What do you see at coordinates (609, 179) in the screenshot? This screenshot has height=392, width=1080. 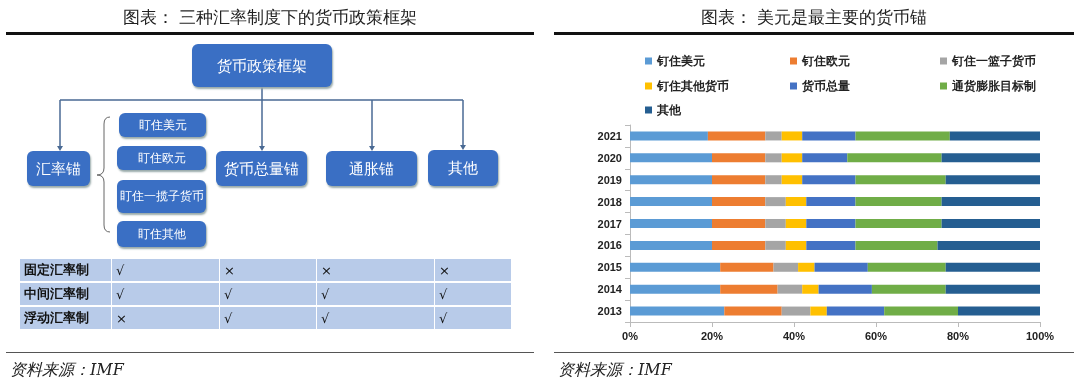 I see `y-tick-label: 2019` at bounding box center [609, 179].